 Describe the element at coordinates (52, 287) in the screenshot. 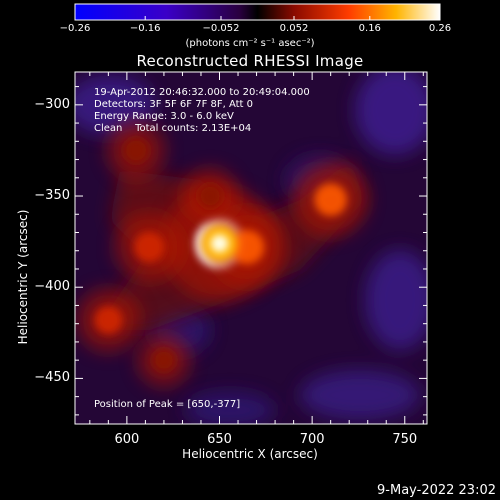

I see `y-tick-label-2: −400` at that location.